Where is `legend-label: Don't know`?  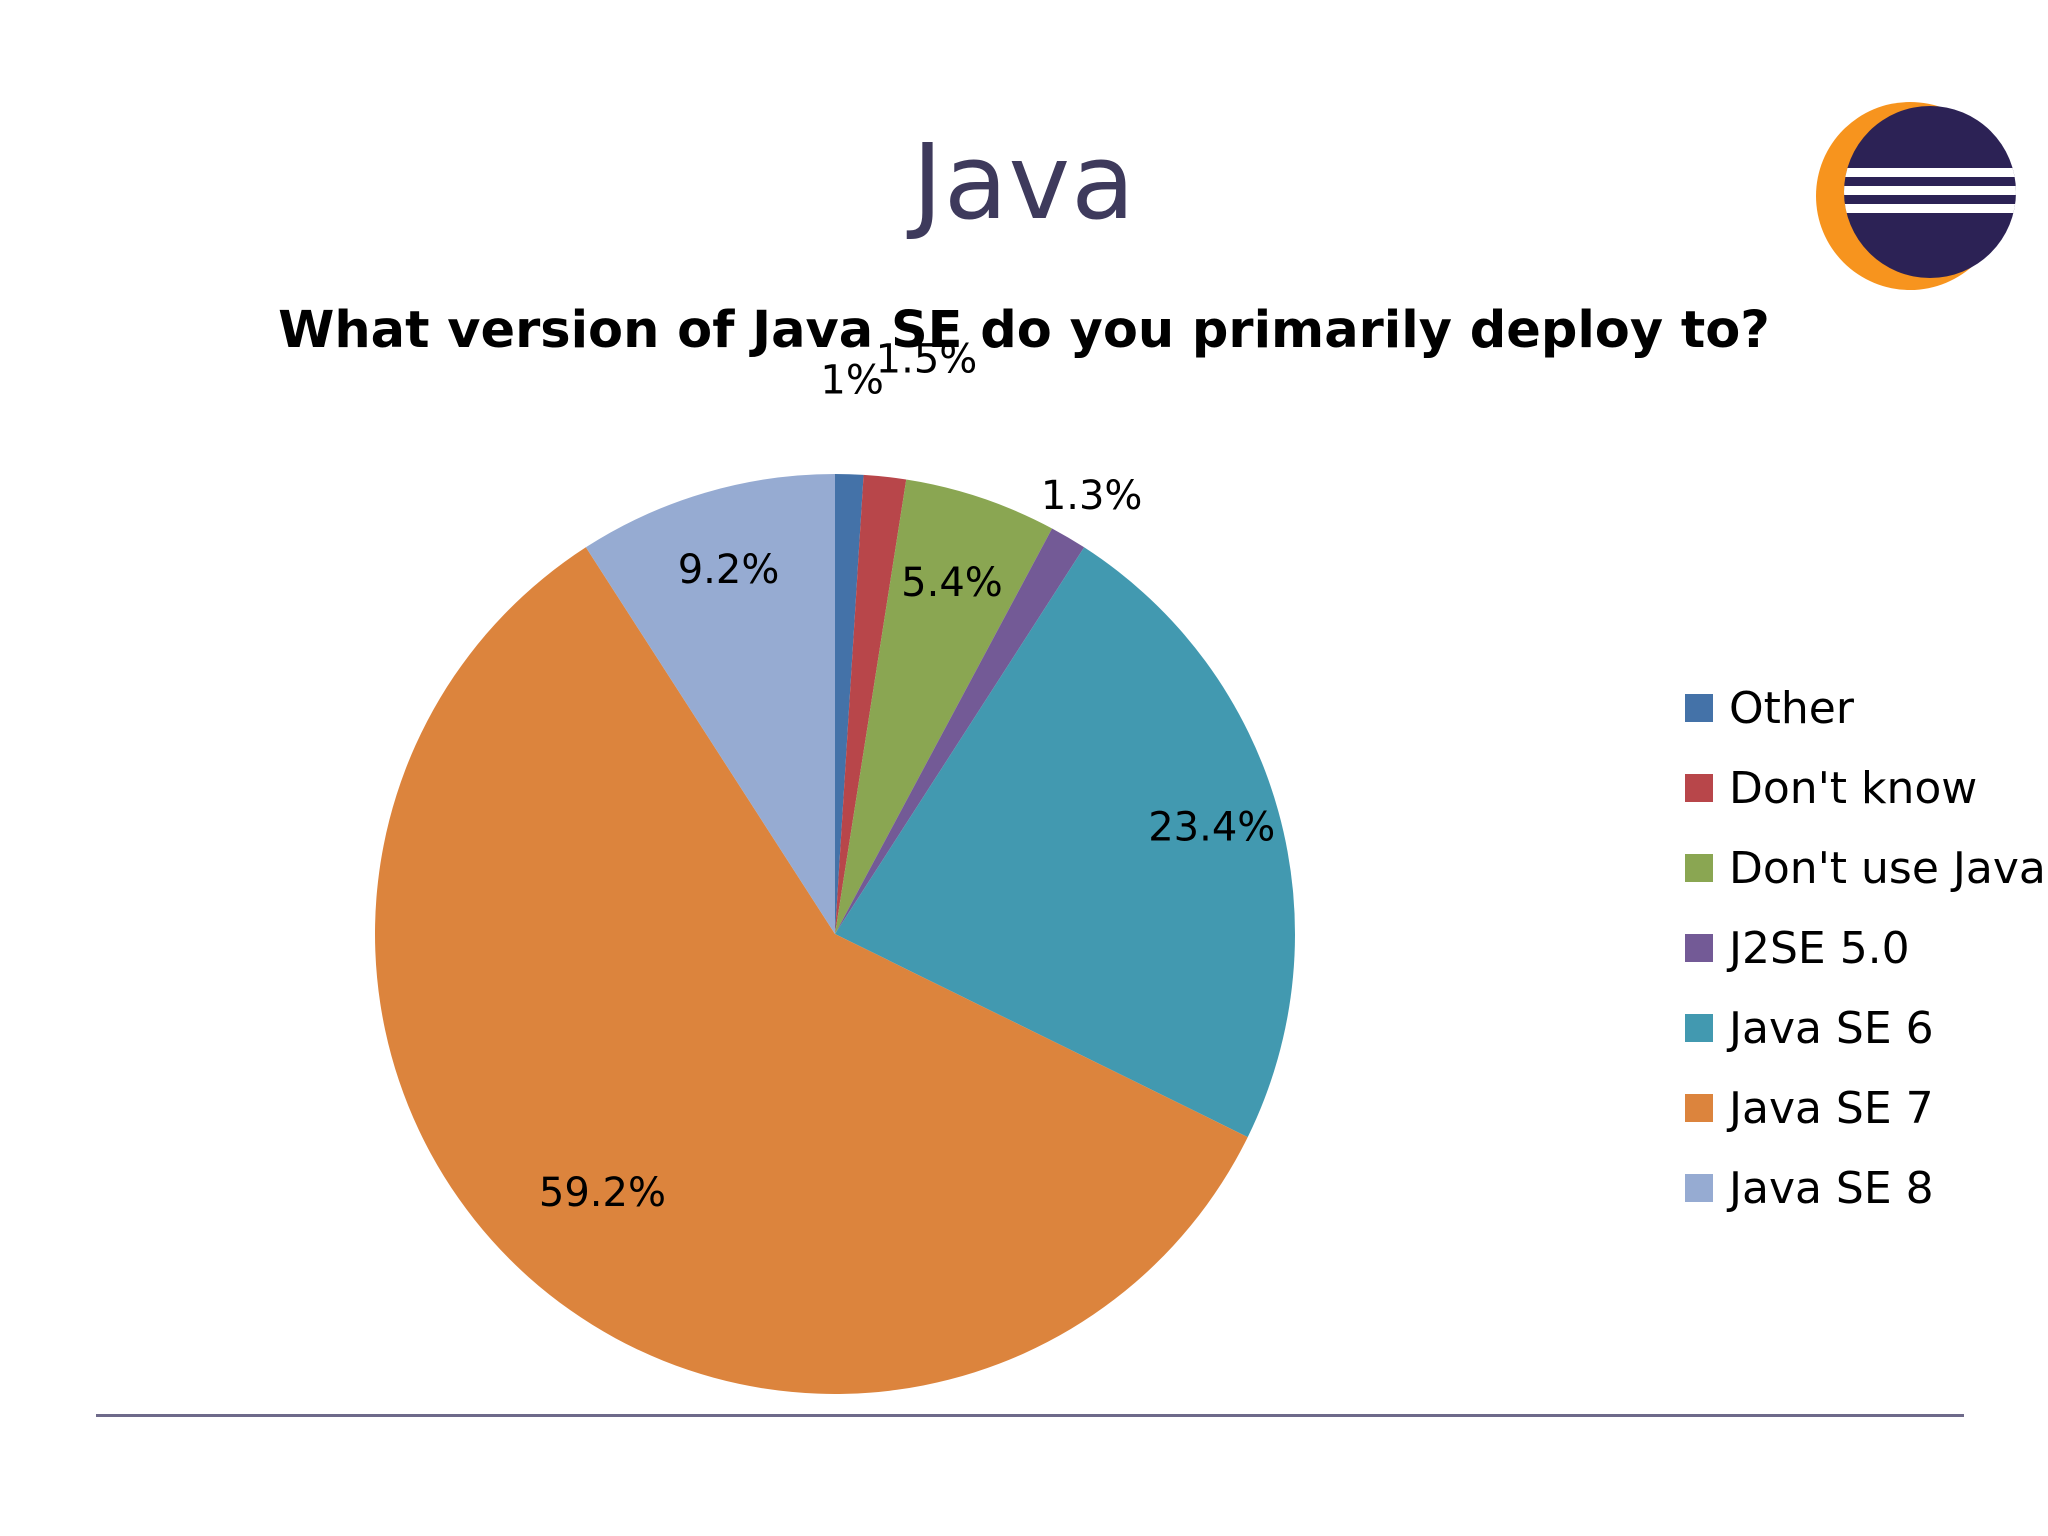 legend-label: Don't know is located at coordinates (1853, 788).